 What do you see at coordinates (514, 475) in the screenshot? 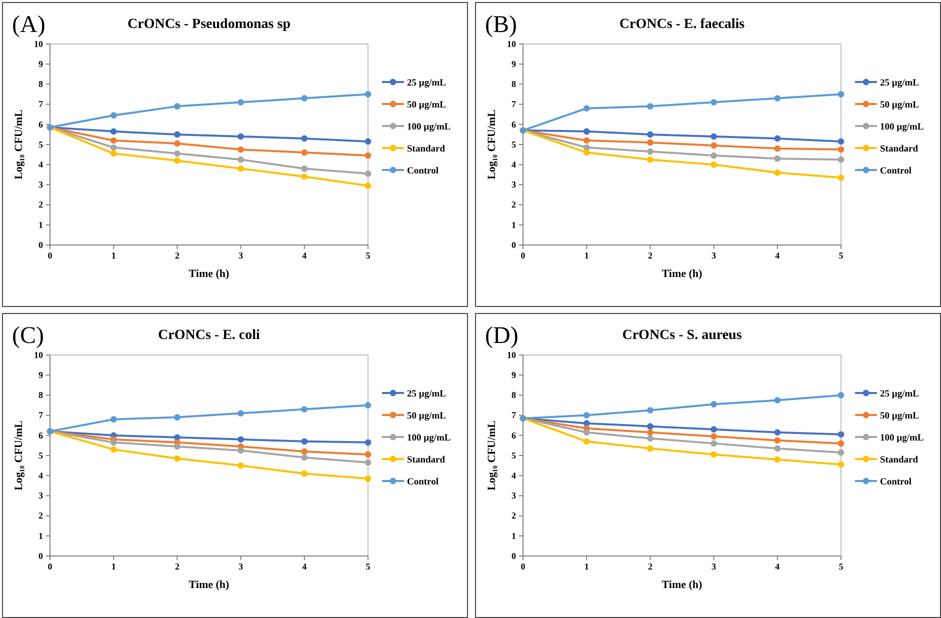
I see `y-tick-label: 4` at bounding box center [514, 475].